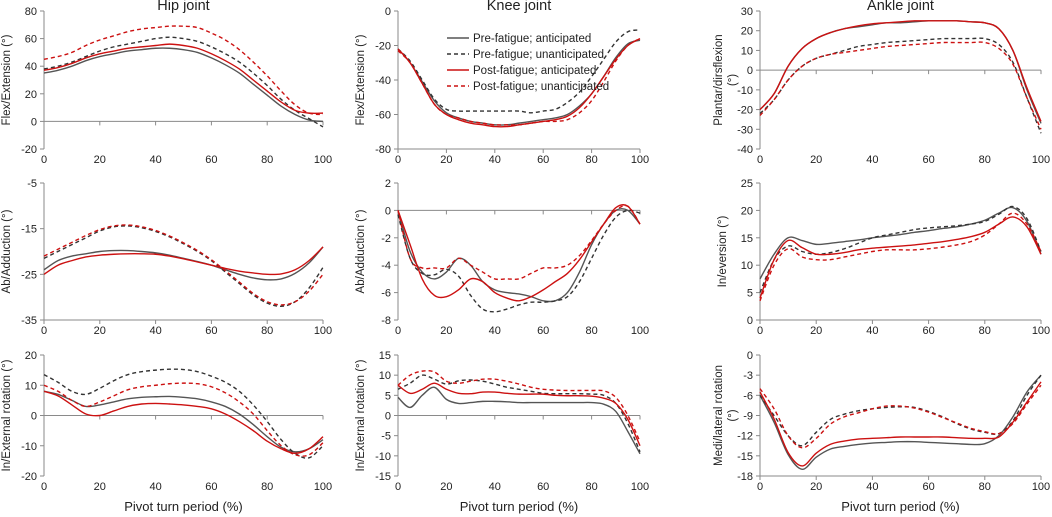 The width and height of the screenshot is (1052, 517). What do you see at coordinates (538, 55) in the screenshot?
I see `legend-label: Pre-fatigue; unanticipated` at bounding box center [538, 55].